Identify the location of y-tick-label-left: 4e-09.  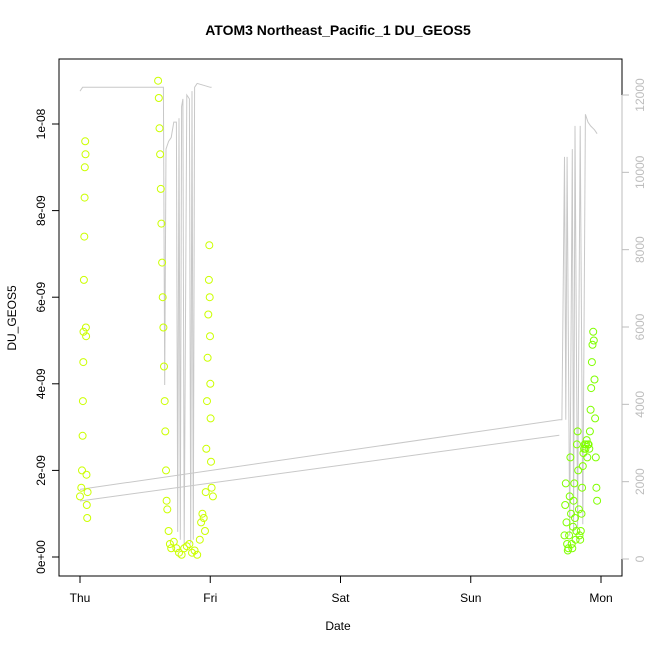
(41, 383).